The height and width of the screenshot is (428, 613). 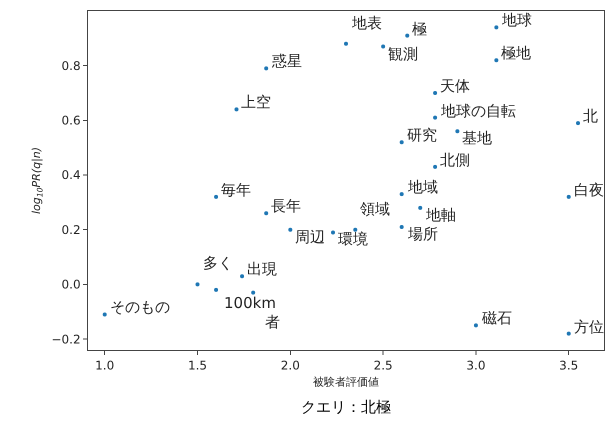 I want to click on annotation: 磁石, so click(x=496, y=318).